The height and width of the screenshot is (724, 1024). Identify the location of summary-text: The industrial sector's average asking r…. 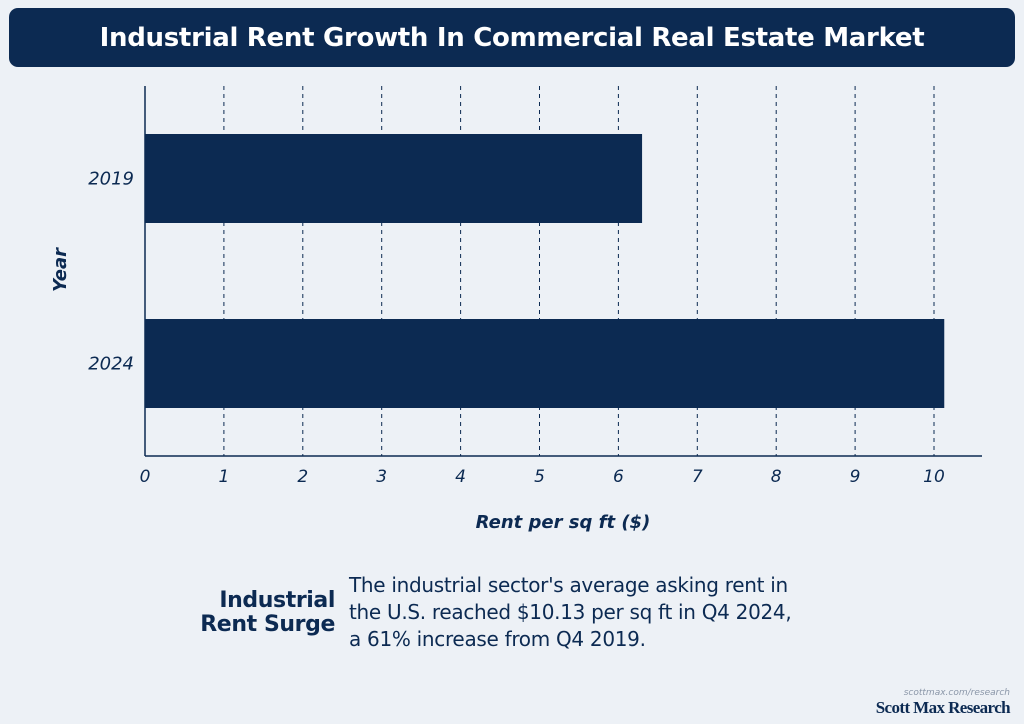
(570, 612).